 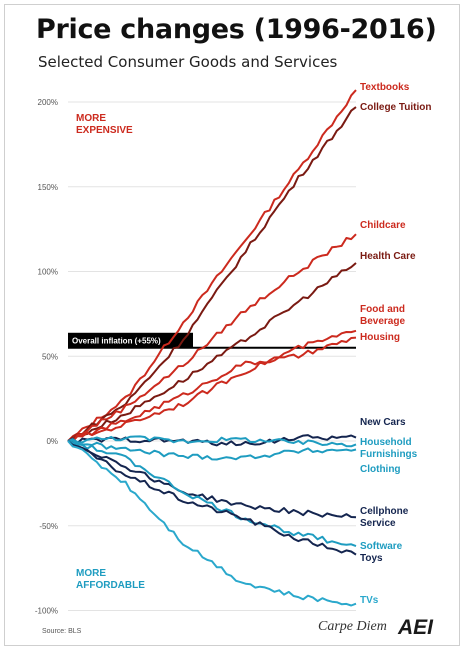 What do you see at coordinates (62, 631) in the screenshot?
I see `source-note: Source: BLS` at bounding box center [62, 631].